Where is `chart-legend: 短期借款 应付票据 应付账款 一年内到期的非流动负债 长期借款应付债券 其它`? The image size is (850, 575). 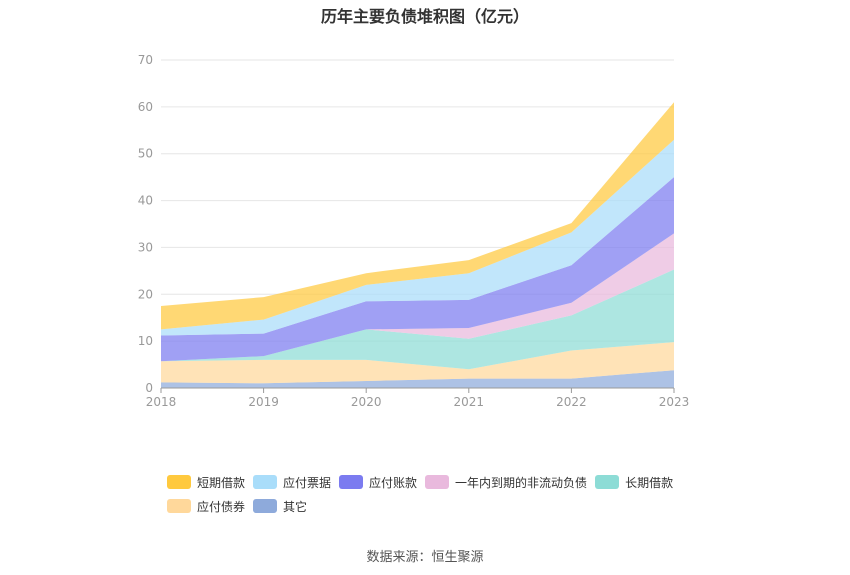 chart-legend: 短期借款 应付票据 应付账款 一年内到期的非流动负债 长期借款应付债券 其它 is located at coordinates (447, 497).